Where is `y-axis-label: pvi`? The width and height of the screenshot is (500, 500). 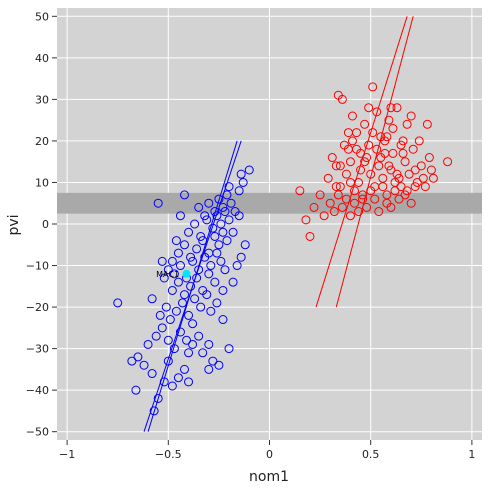
y-axis-label: pvi is located at coordinates (14, 224).